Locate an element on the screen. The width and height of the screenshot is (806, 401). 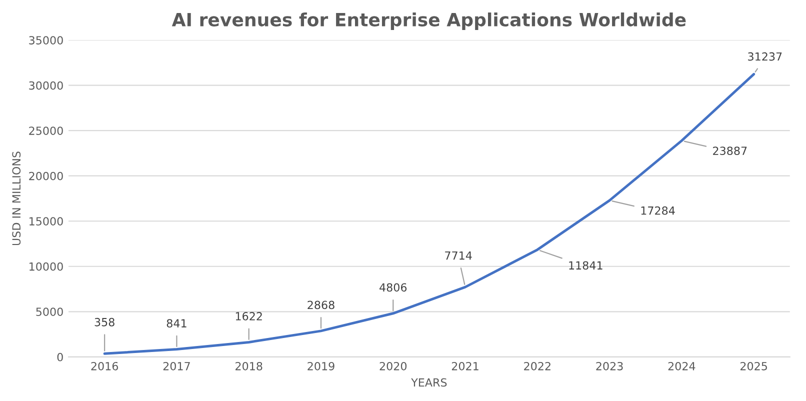
y-tick-label: 20000 is located at coordinates (46, 176).